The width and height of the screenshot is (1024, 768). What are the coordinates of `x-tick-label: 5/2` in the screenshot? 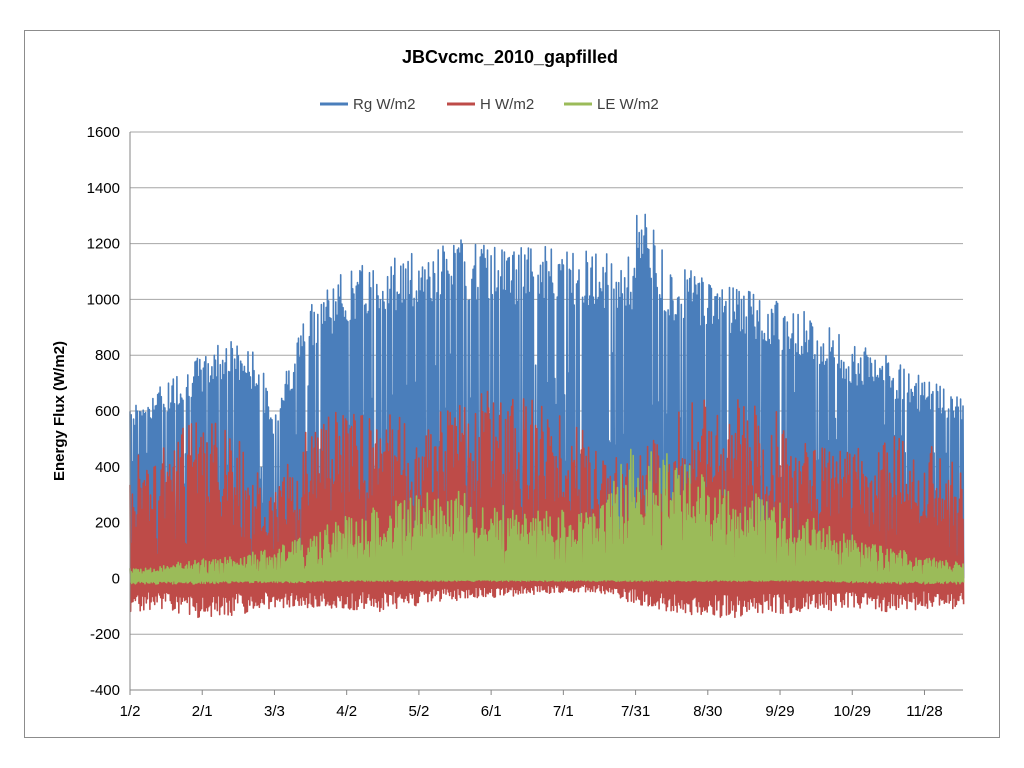 It's located at (418, 711).